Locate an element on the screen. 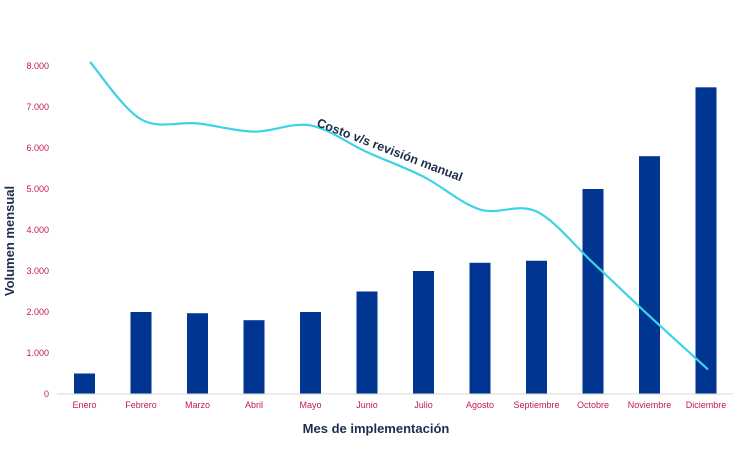 The width and height of the screenshot is (738, 465). y-tick-label: 7.000 is located at coordinates (37, 107).